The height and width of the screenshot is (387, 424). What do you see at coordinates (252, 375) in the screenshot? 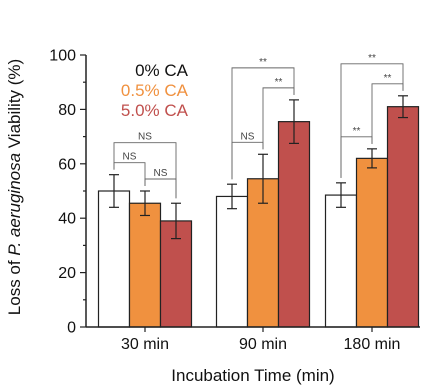
I see `x-axis-title: Incubation Time (min)` at bounding box center [252, 375].